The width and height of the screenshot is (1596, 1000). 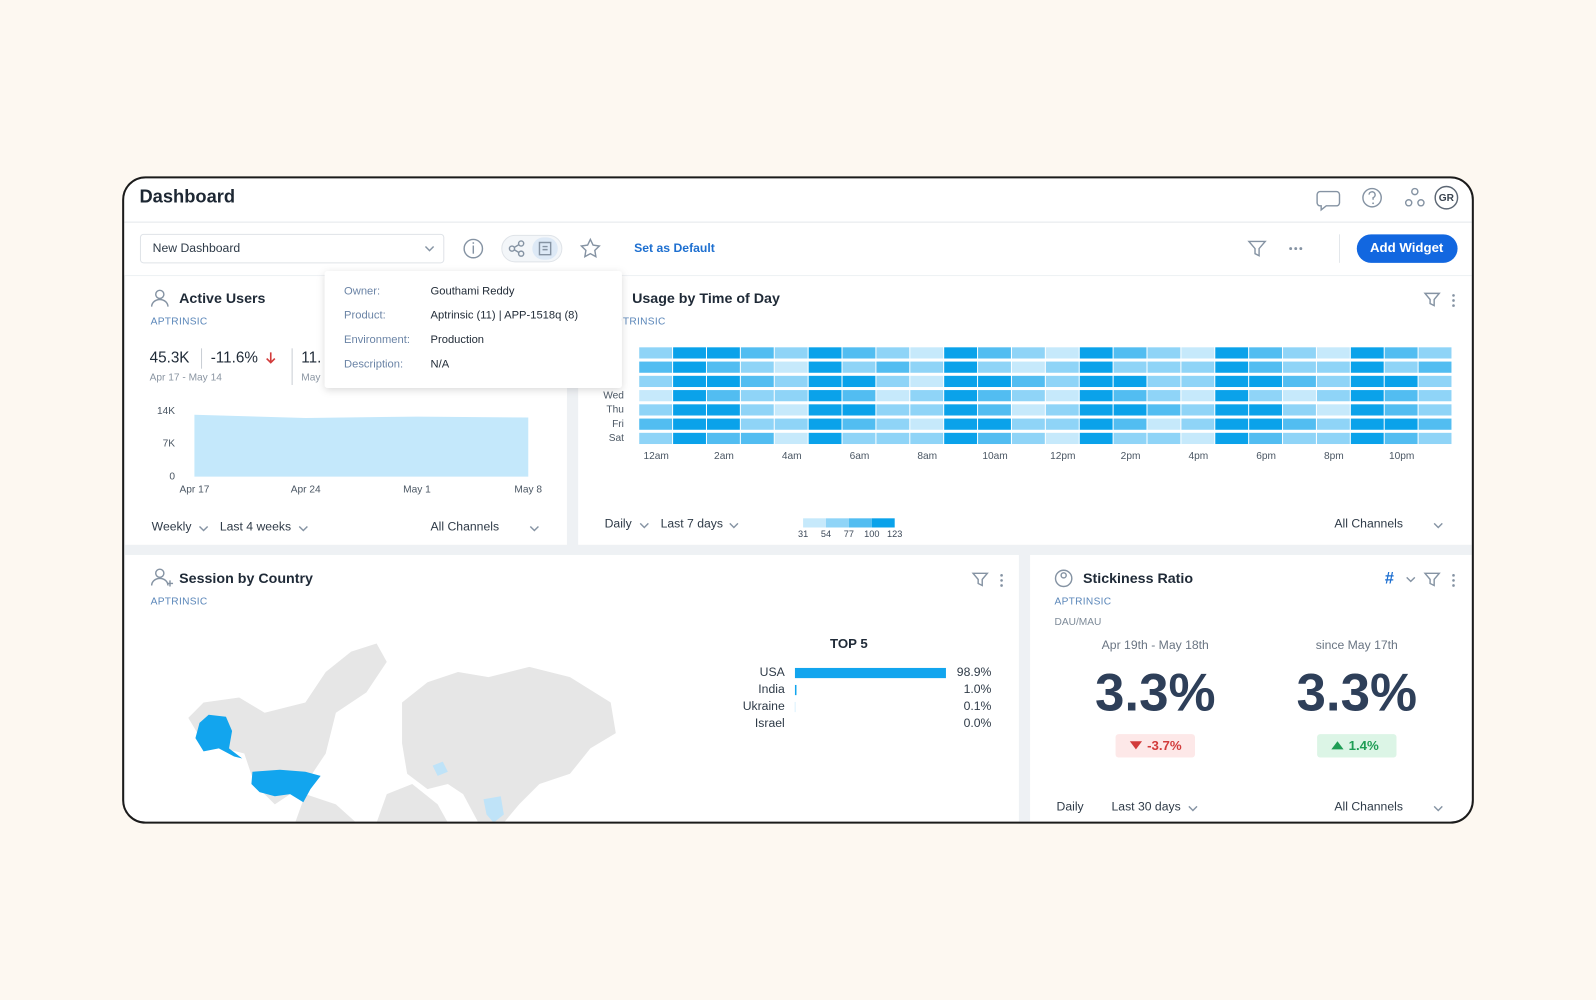 I want to click on filter-dropdown: Last 30 days, so click(x=1146, y=807).